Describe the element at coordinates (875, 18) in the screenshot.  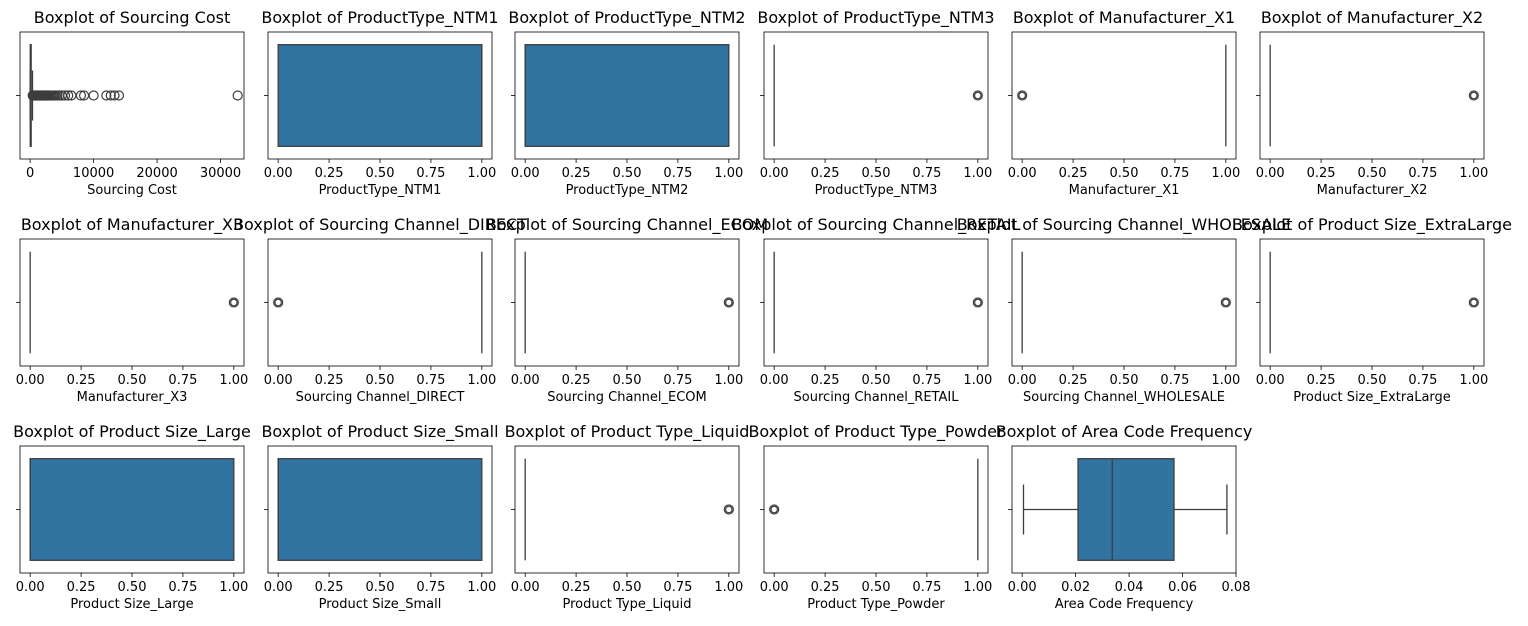
I see `subplot-title: Boxplot of ProductType_NTM3` at that location.